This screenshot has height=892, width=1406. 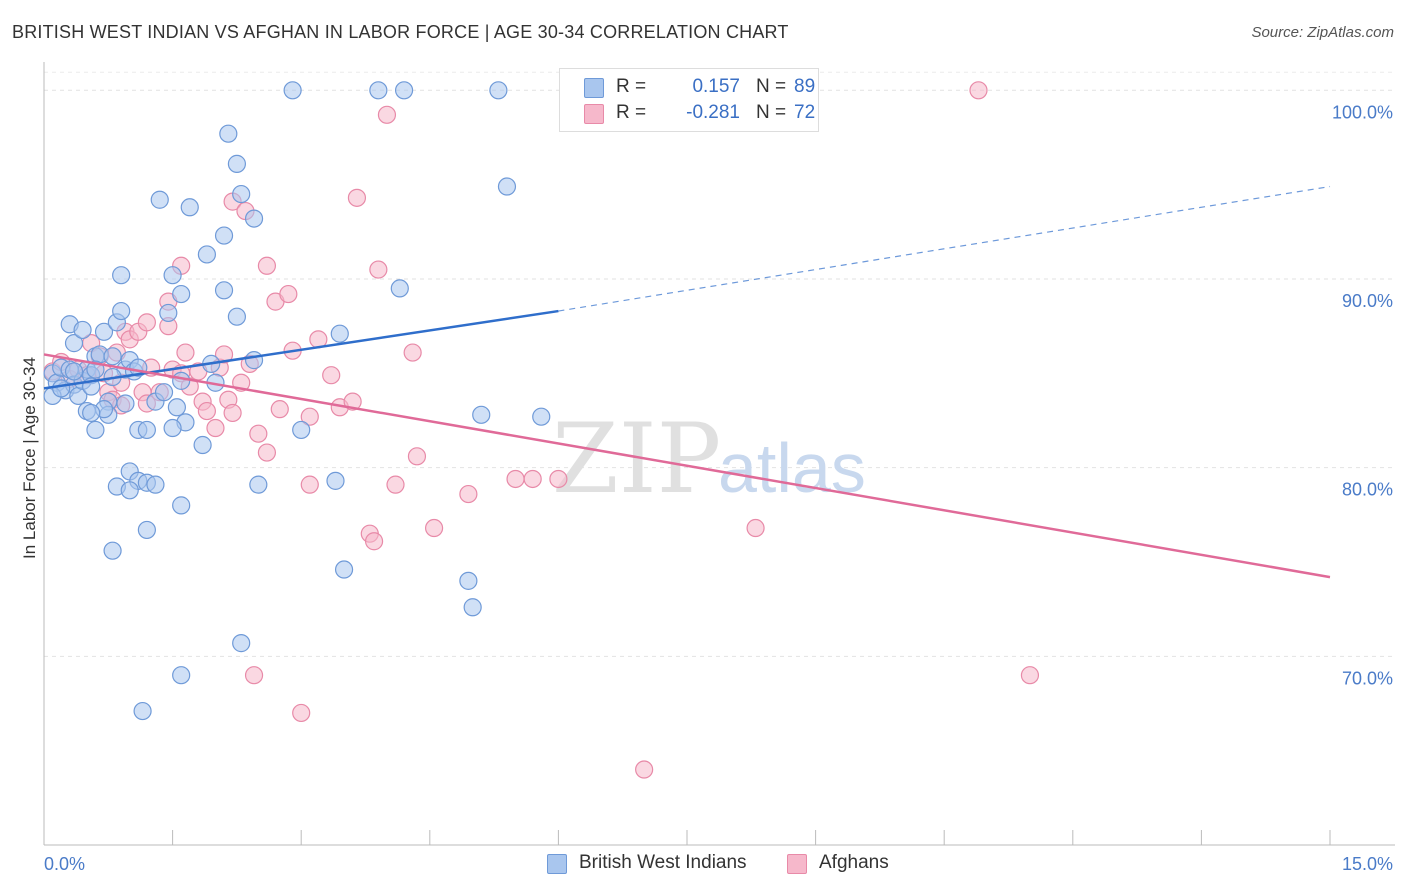 What do you see at coordinates (1367, 864) in the screenshot?
I see `x-tick-label: 15.0%` at bounding box center [1367, 864].